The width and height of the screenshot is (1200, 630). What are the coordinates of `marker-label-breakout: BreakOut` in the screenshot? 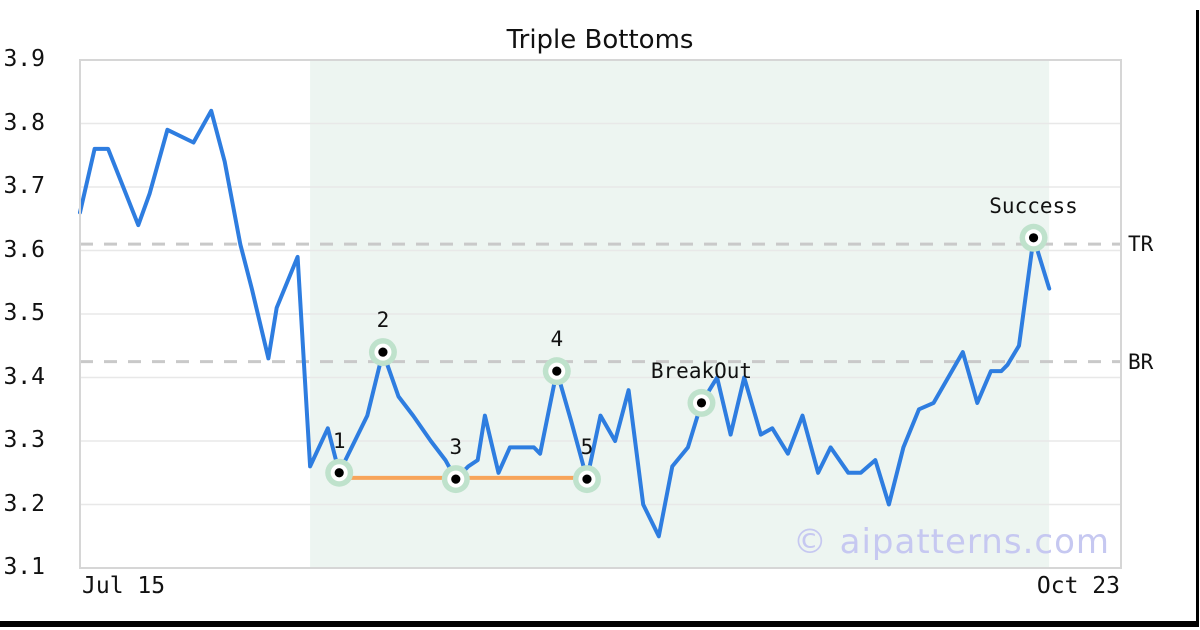 It's located at (701, 370).